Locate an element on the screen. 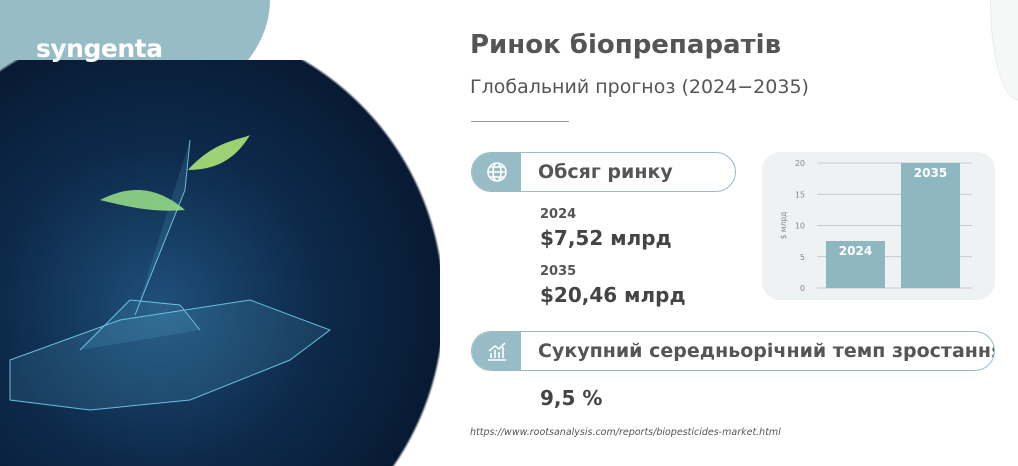 The height and width of the screenshot is (466, 1018). cagr-value: 9,5 % is located at coordinates (571, 398).